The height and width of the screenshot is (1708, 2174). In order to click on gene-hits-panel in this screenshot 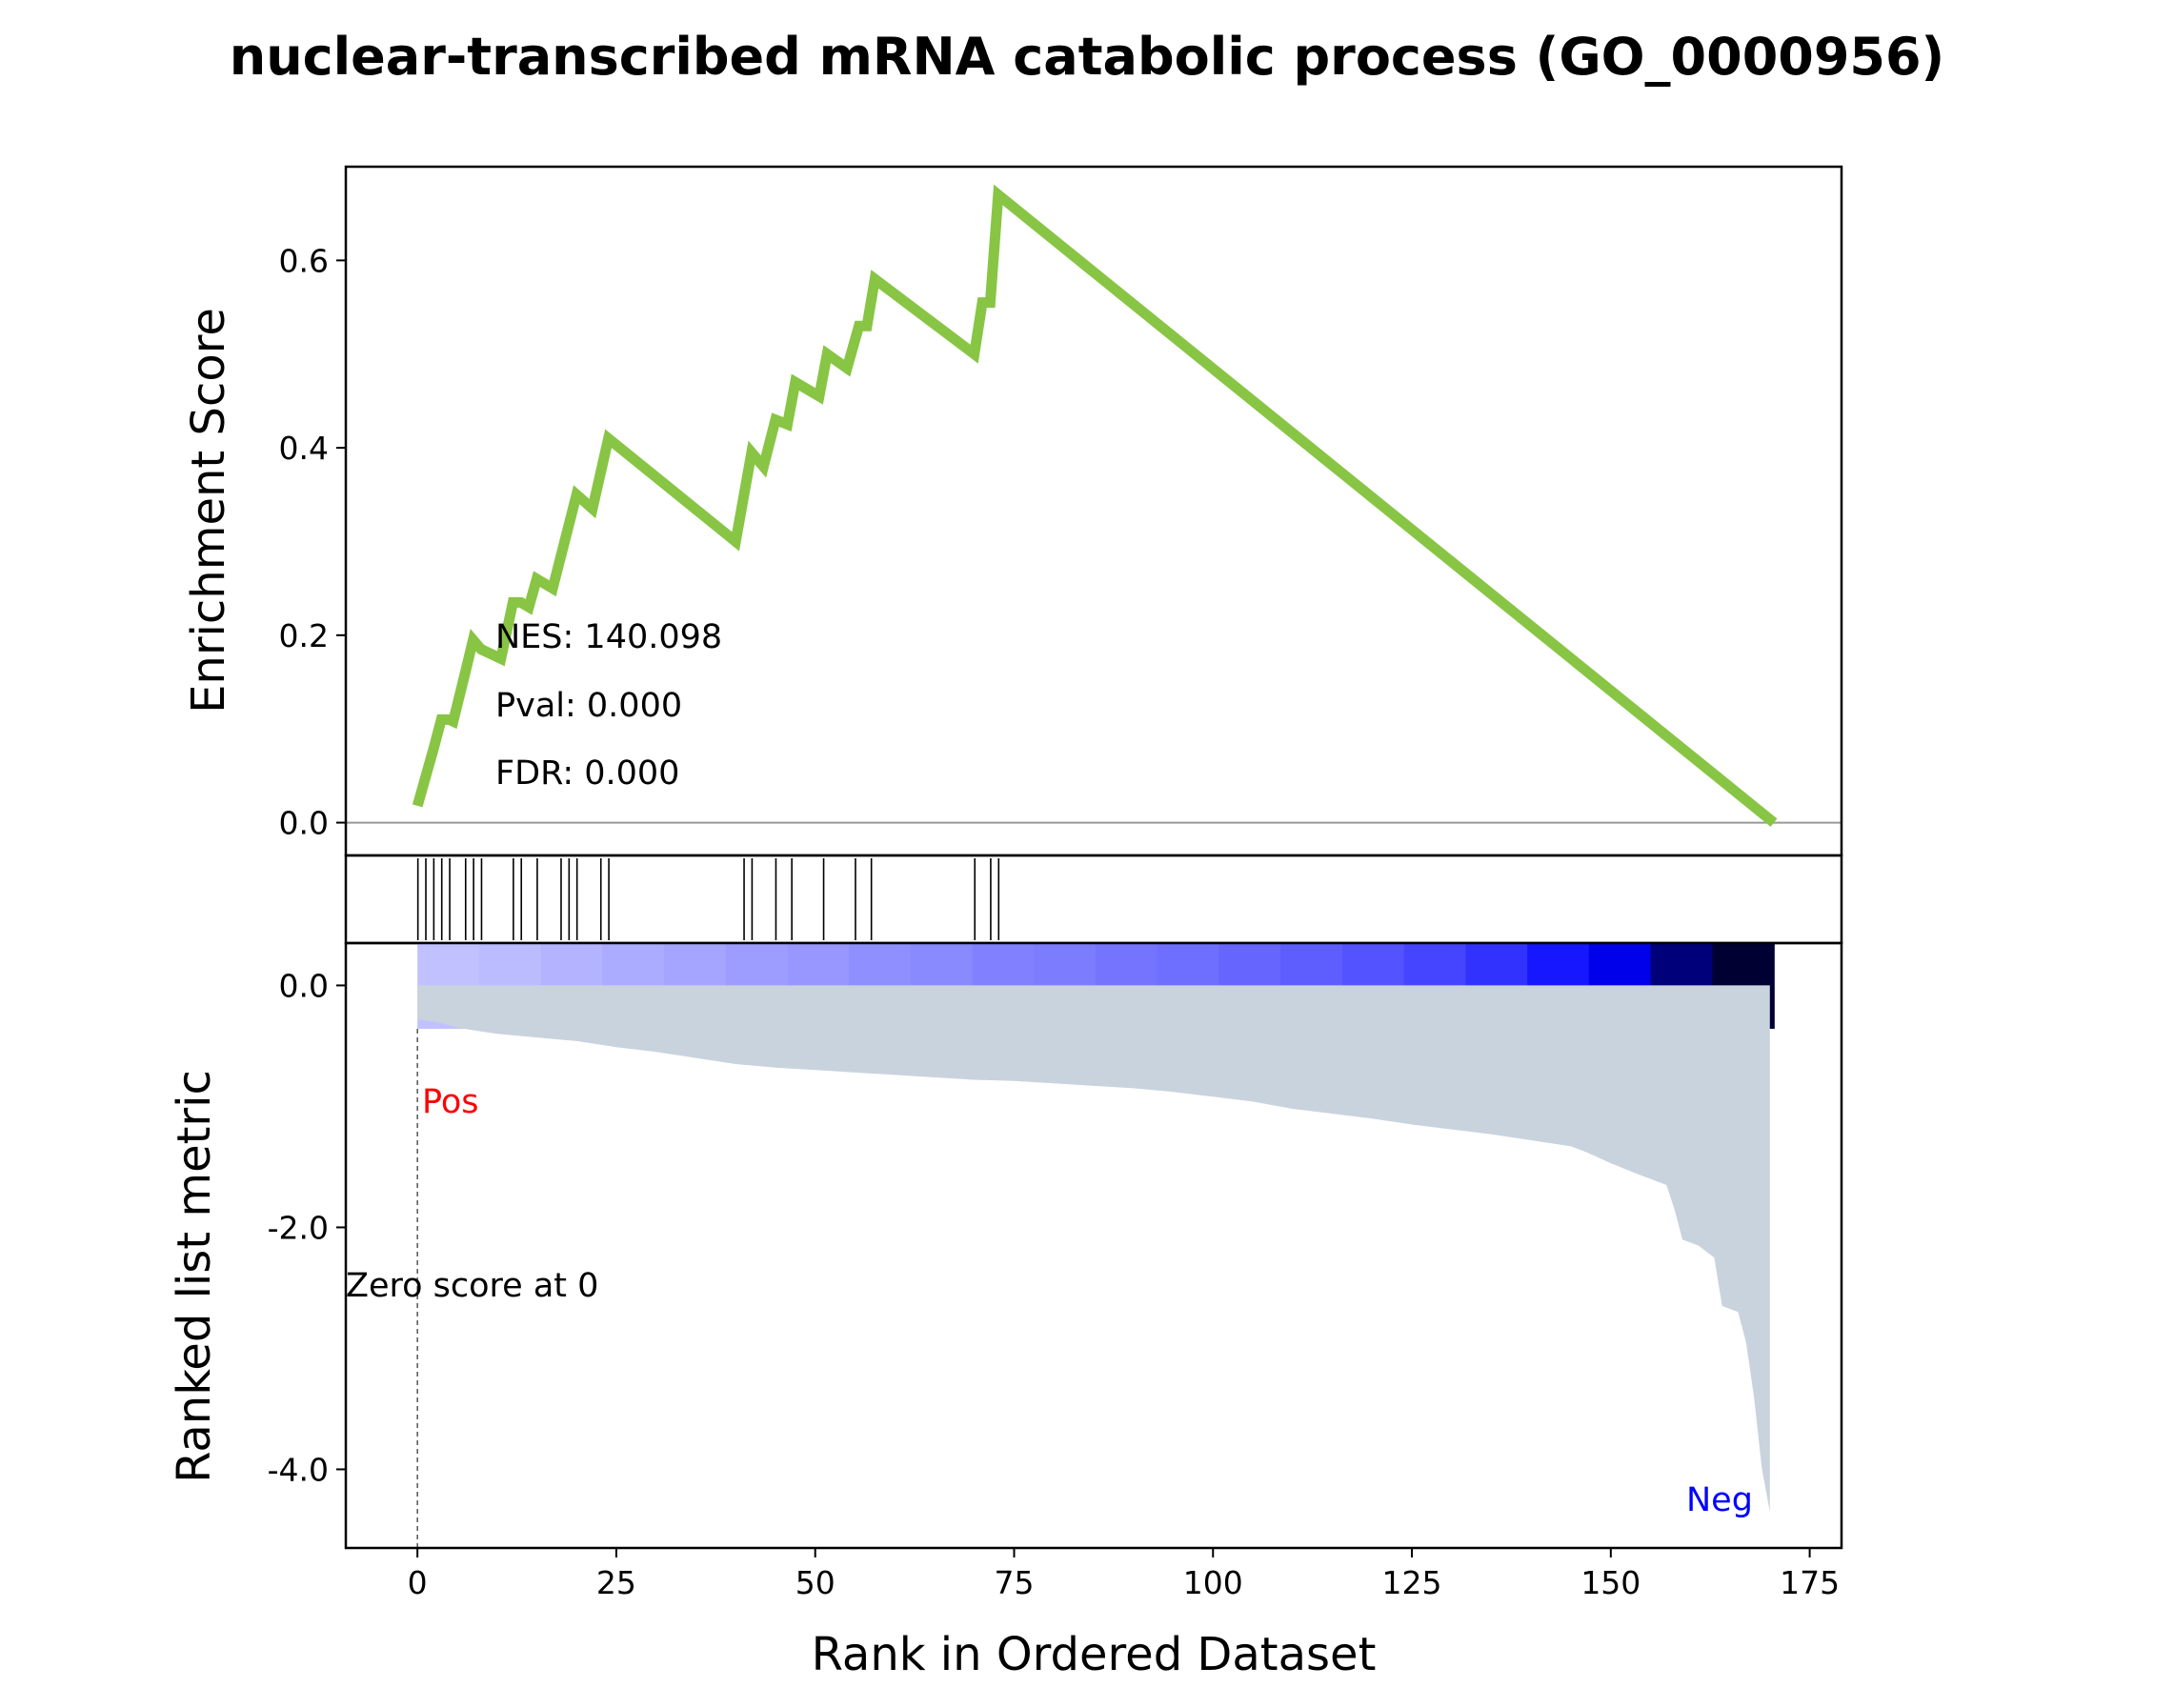, I will do `click(1093, 900)`.